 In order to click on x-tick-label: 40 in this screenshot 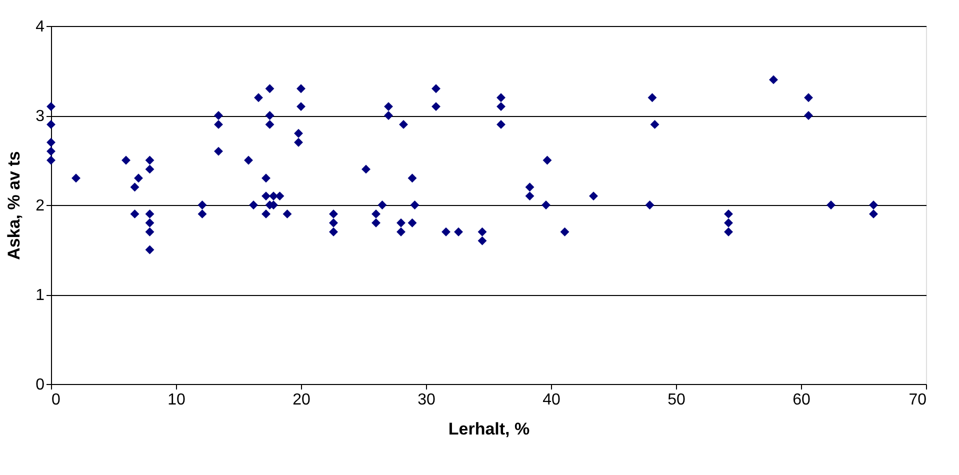, I will do `click(551, 400)`.